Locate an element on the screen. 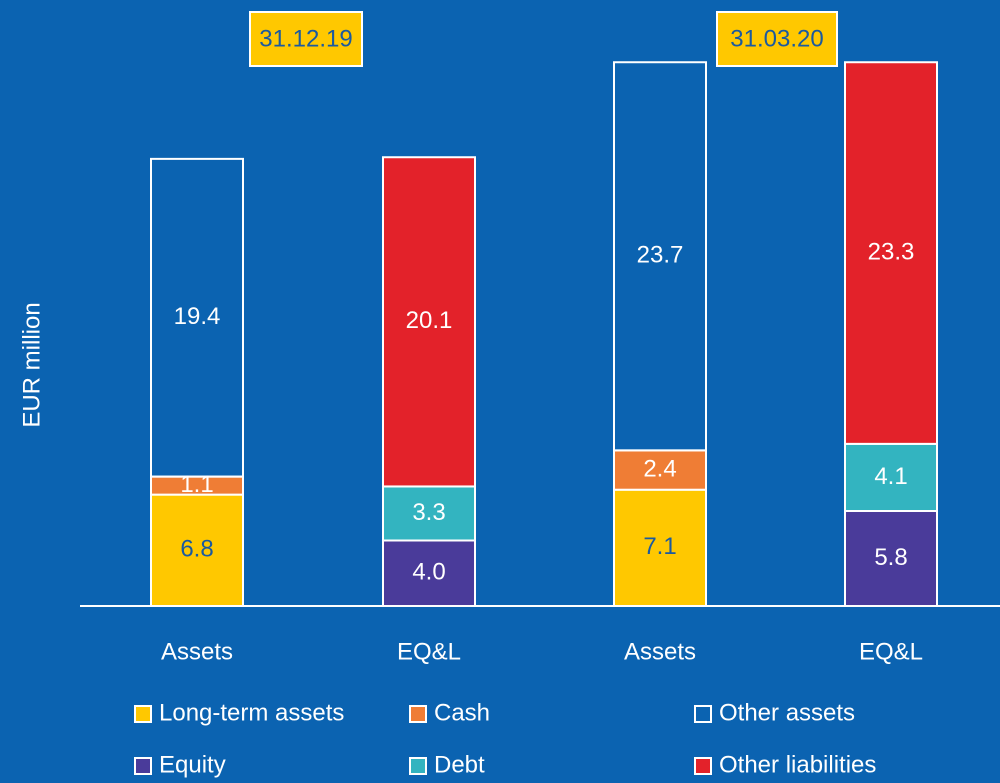  value-label: 20.1 is located at coordinates (429, 320).